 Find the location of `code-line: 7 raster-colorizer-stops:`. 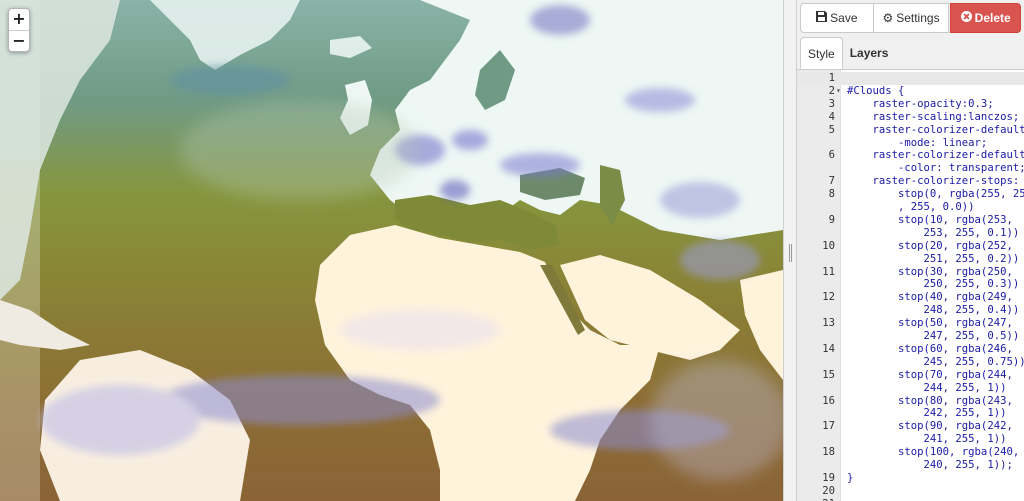

code-line: 7 raster-colorizer-stops: is located at coordinates (910, 181).